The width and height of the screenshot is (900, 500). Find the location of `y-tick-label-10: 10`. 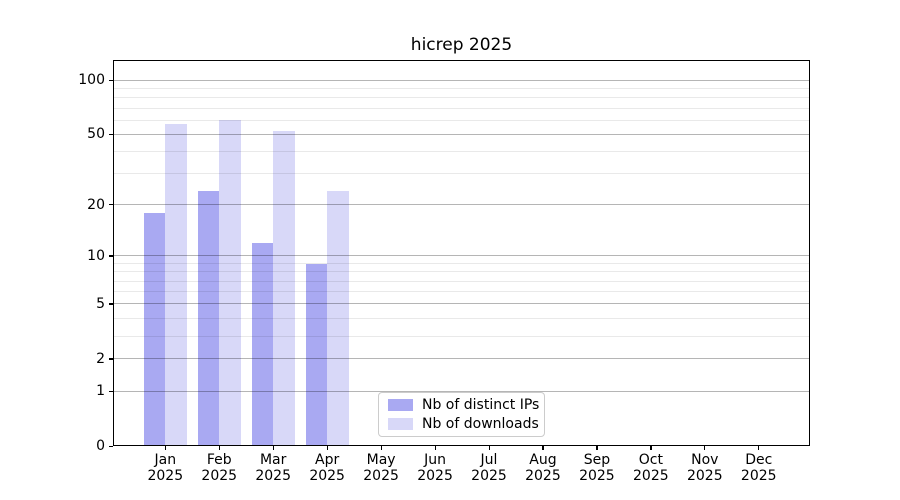

y-tick-label-10: 10 is located at coordinates (96, 255).